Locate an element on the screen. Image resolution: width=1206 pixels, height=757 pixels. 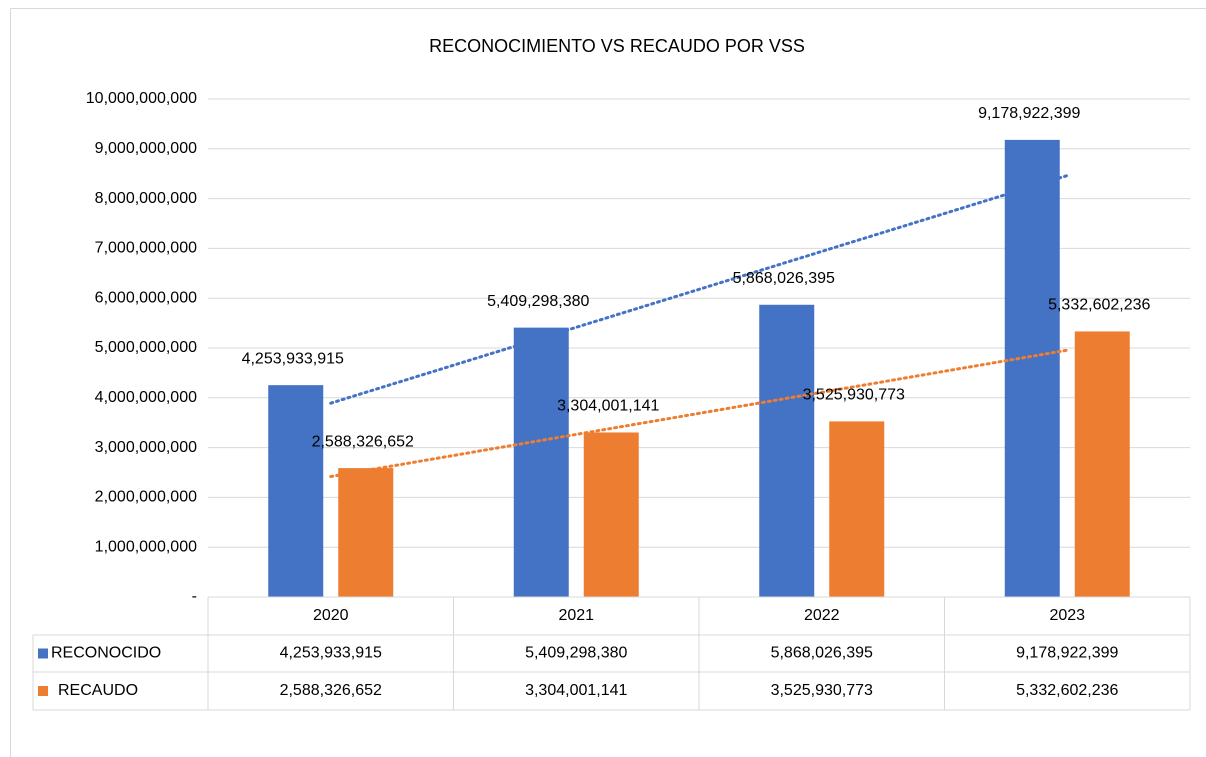
table-cell: 5,868,026,395 is located at coordinates (822, 653).